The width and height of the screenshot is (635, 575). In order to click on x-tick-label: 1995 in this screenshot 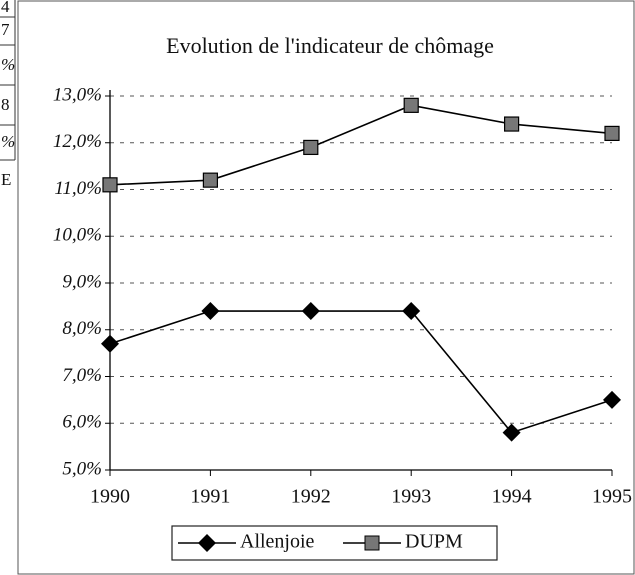, I will do `click(612, 497)`.